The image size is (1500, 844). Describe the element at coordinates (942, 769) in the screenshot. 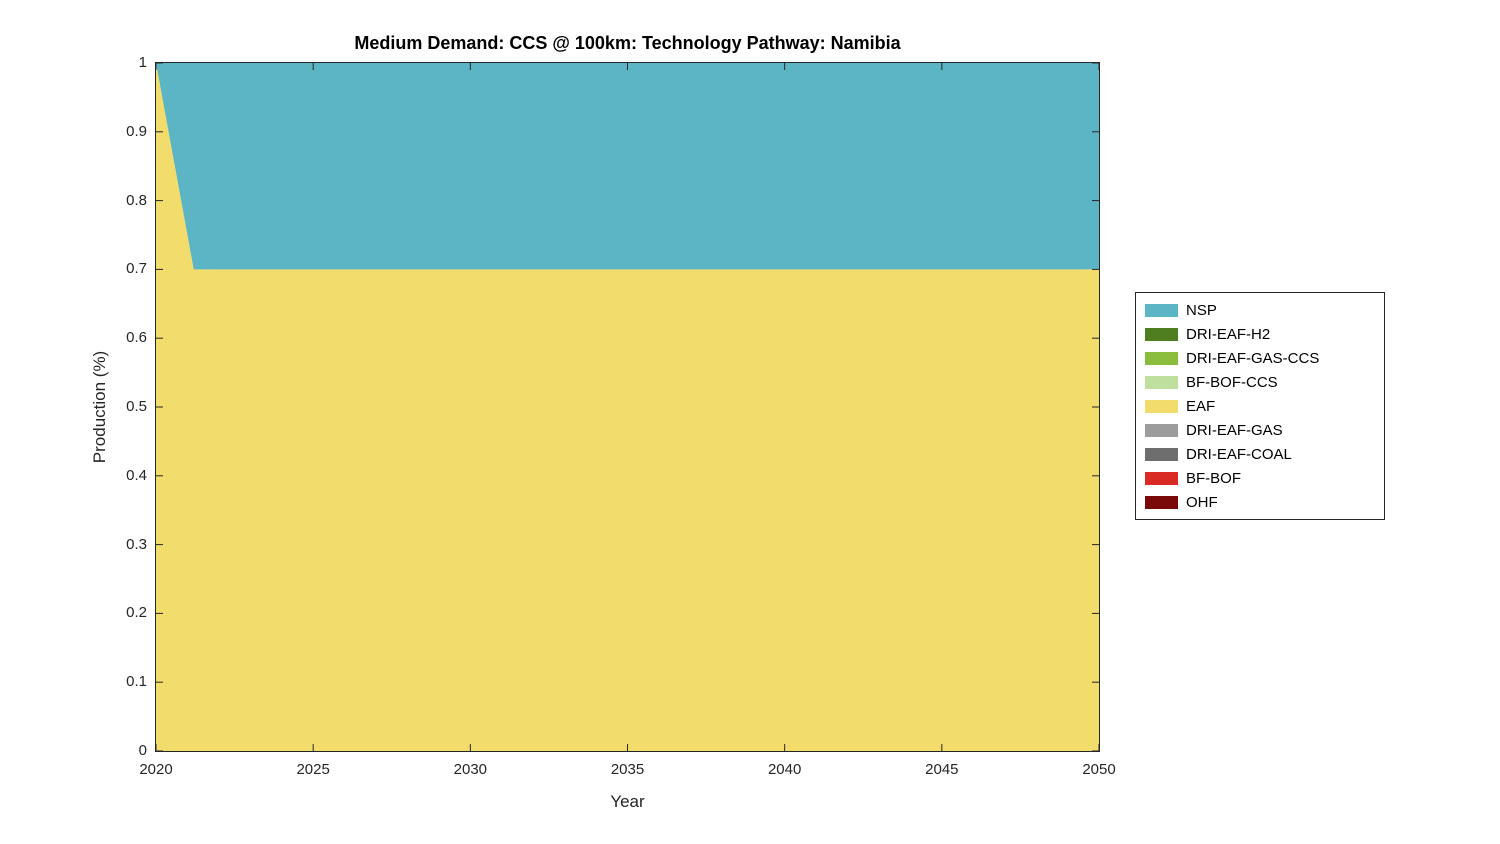

I see `x-tick-label: 2045` at that location.